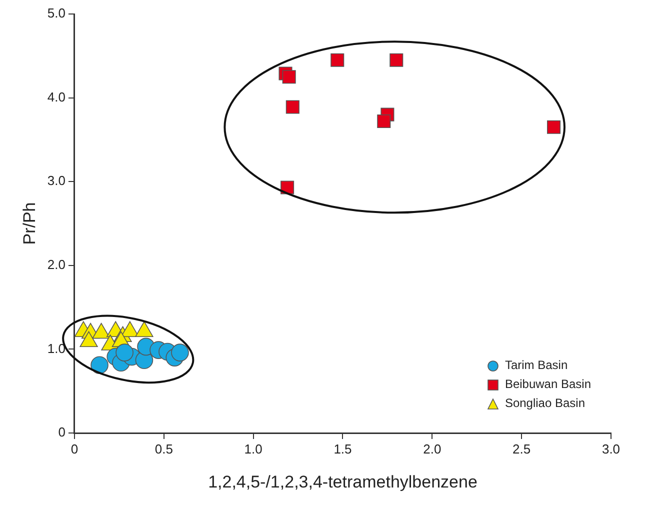 This screenshot has width=671, height=507. Describe the element at coordinates (29, 223) in the screenshot. I see `y-axis-title: Pr/Ph` at that location.